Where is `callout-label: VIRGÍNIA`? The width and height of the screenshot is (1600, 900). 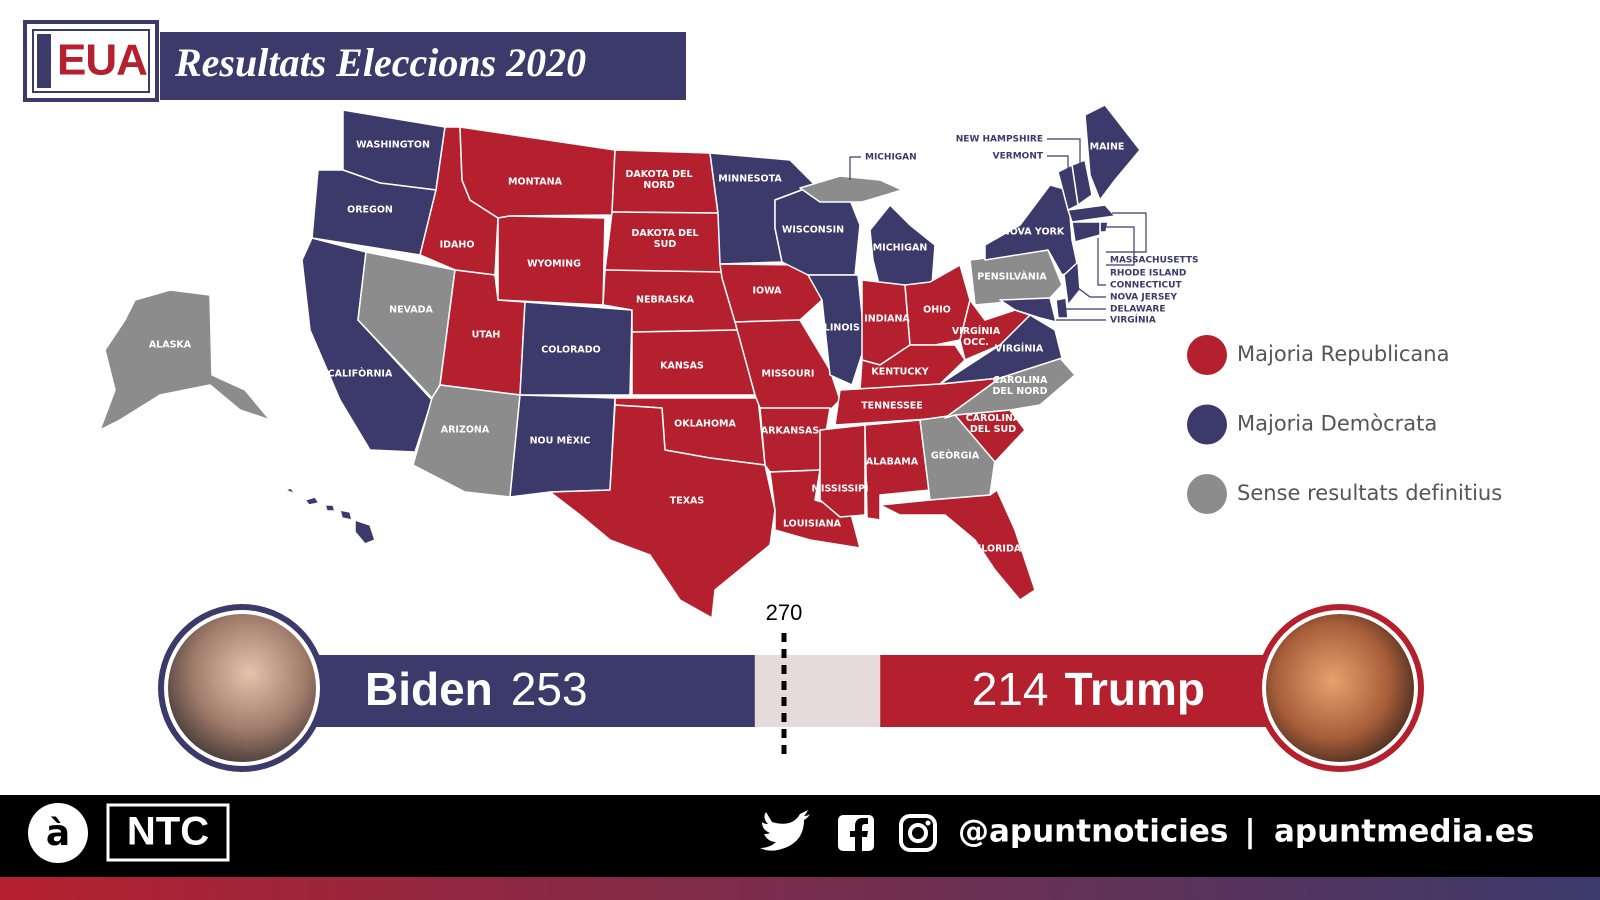
callout-label: VIRGÍNIA is located at coordinates (1133, 320).